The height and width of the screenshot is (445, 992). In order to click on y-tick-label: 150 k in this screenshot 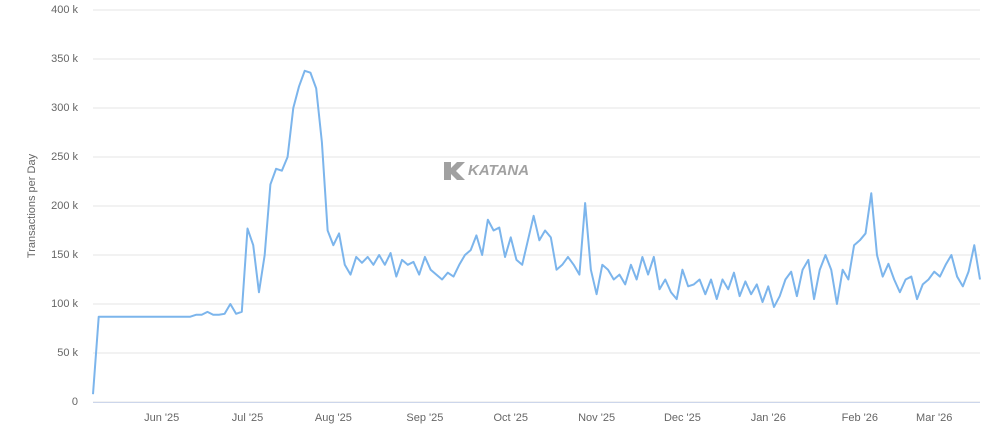, I will do `click(64, 255)`.